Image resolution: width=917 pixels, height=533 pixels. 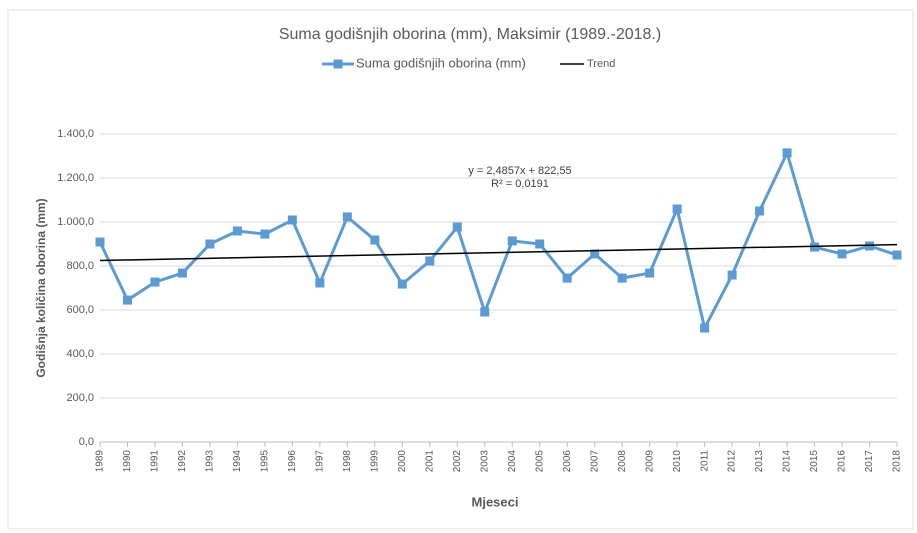 I want to click on x-tick-label: 2014, so click(x=787, y=461).